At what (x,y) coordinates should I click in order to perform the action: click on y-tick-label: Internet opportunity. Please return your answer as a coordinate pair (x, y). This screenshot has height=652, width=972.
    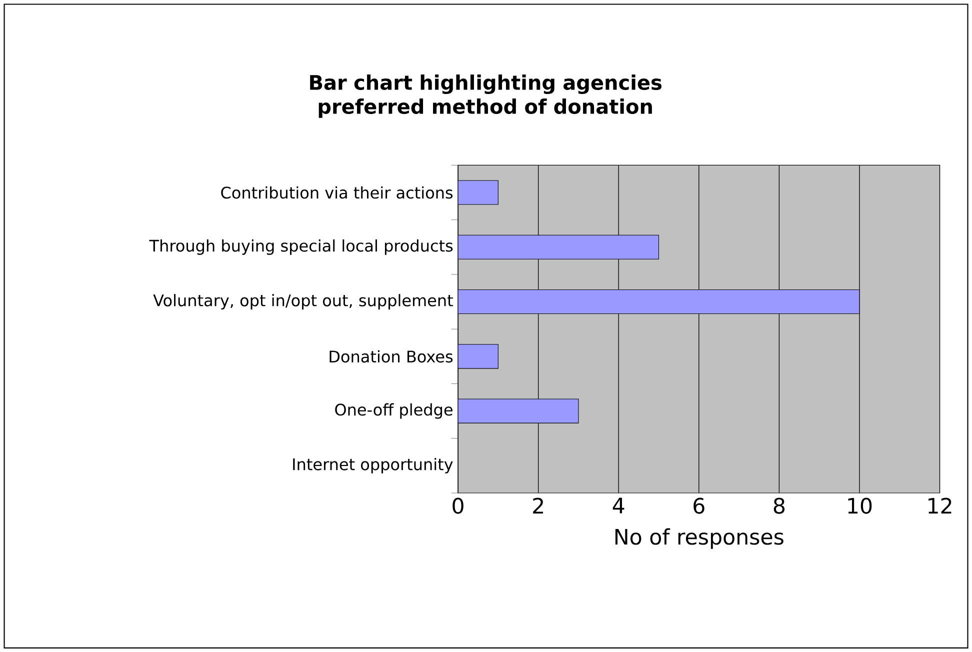
    Looking at the image, I should click on (373, 466).